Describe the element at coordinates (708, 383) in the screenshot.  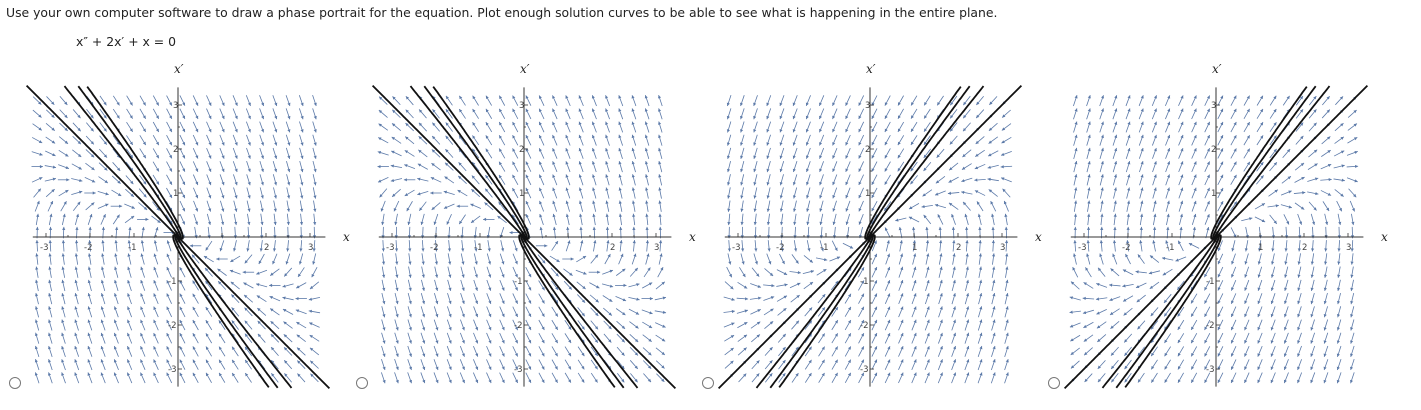
I see `choice-3-radio` at that location.